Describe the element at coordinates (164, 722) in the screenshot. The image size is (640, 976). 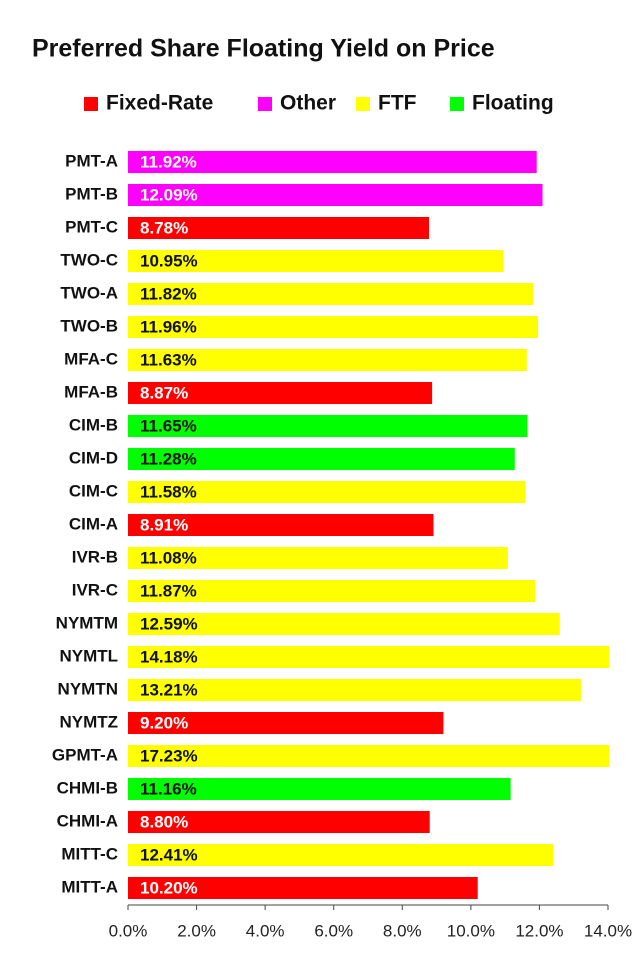
I see `value-label: 9.20%` at that location.